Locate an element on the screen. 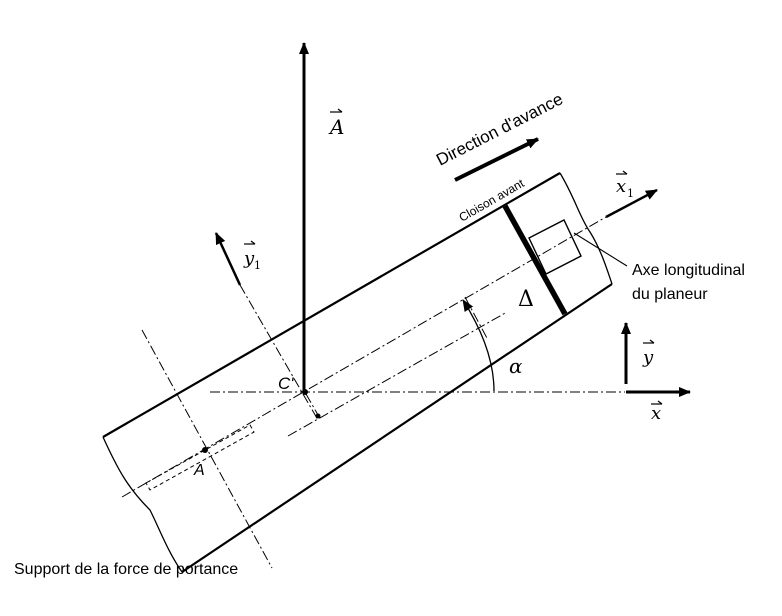 The width and height of the screenshot is (782, 616). overbar-x1 is located at coordinates (622, 172).